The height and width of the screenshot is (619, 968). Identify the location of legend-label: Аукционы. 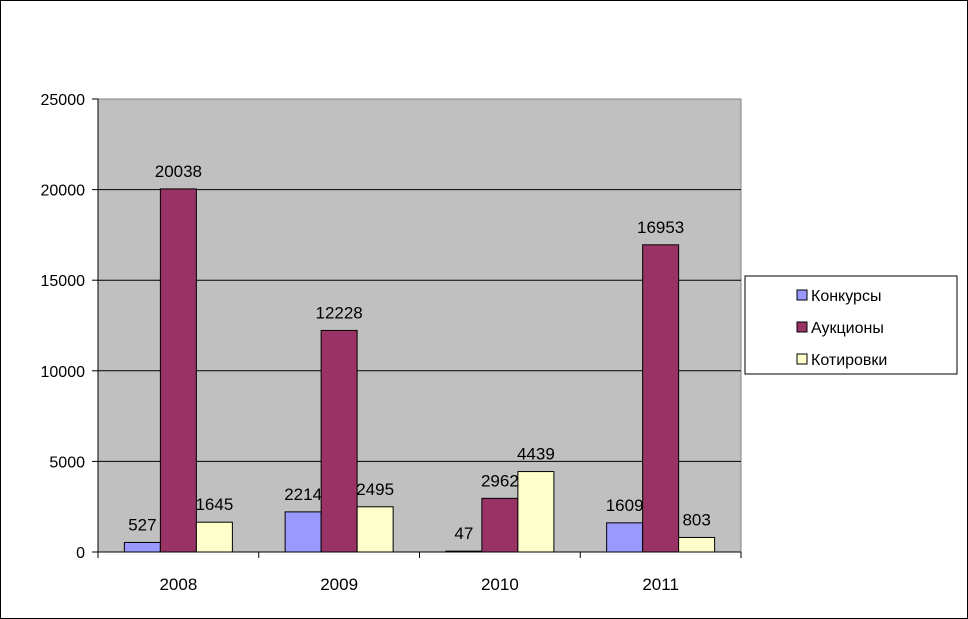
(847, 328).